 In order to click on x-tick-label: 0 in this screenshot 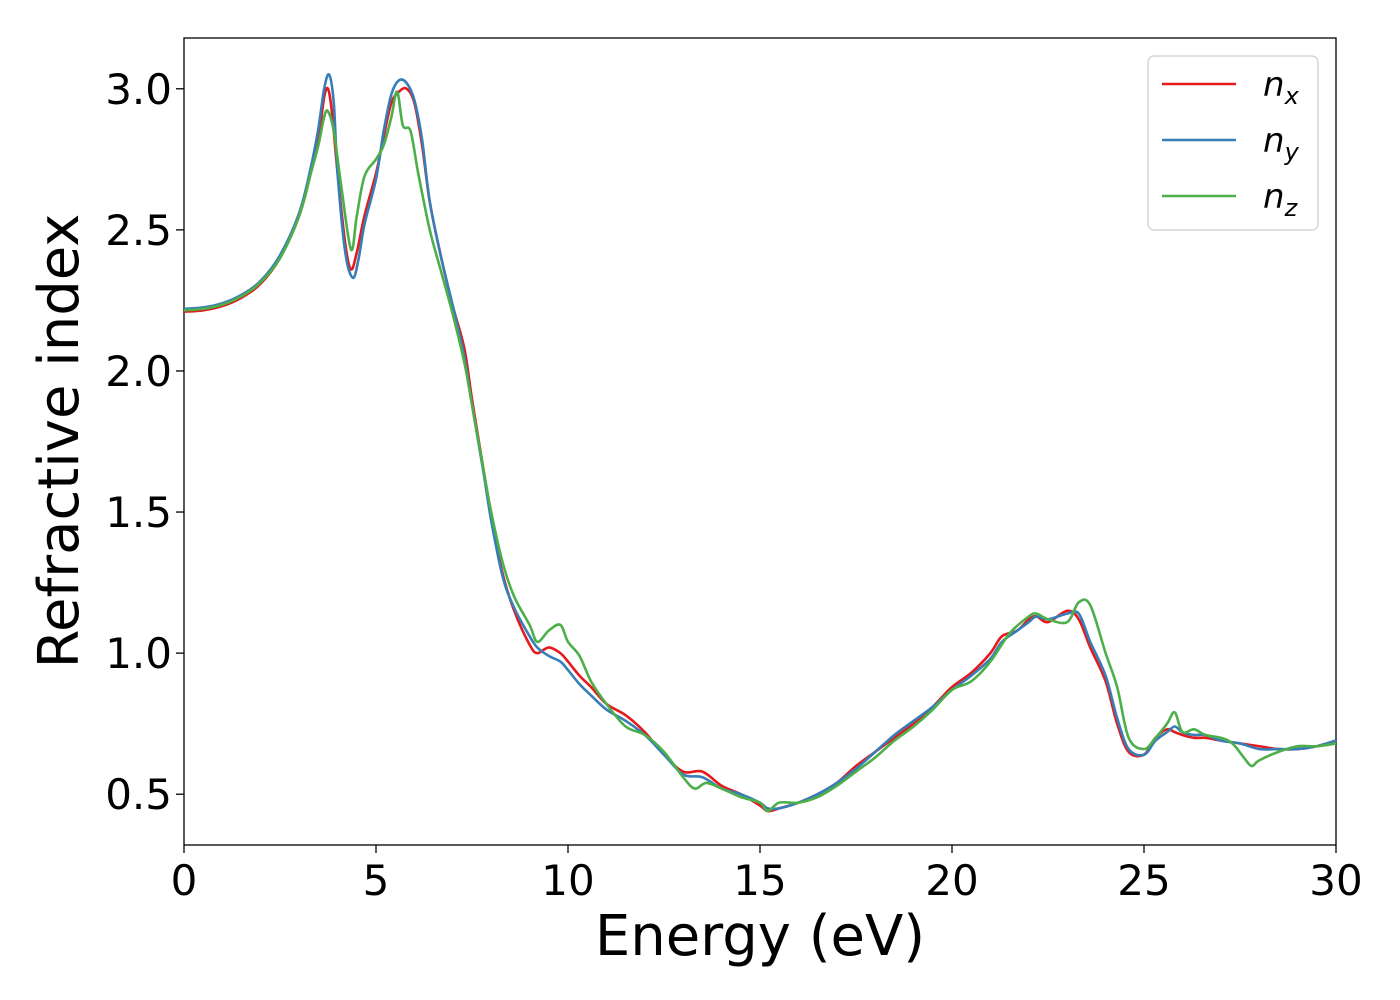, I will do `click(184, 880)`.